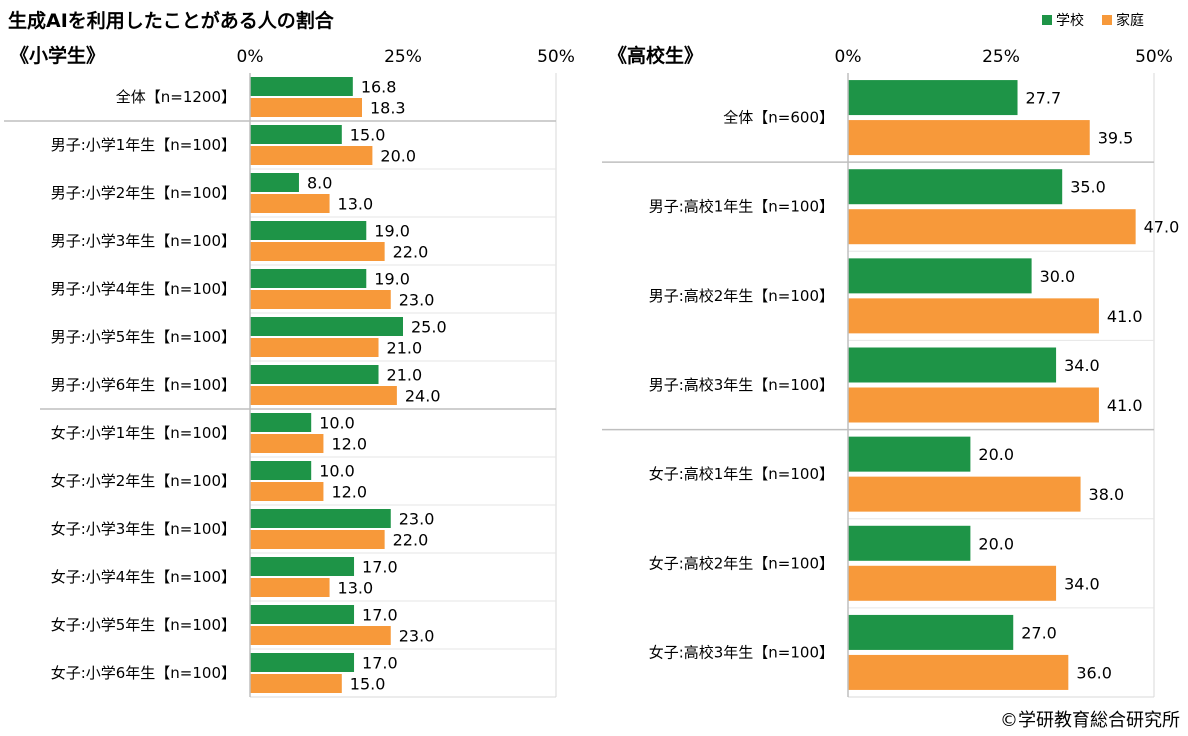  I want to click on highschool-category-label: 男子:高校3年生【n=100】, so click(741, 385).